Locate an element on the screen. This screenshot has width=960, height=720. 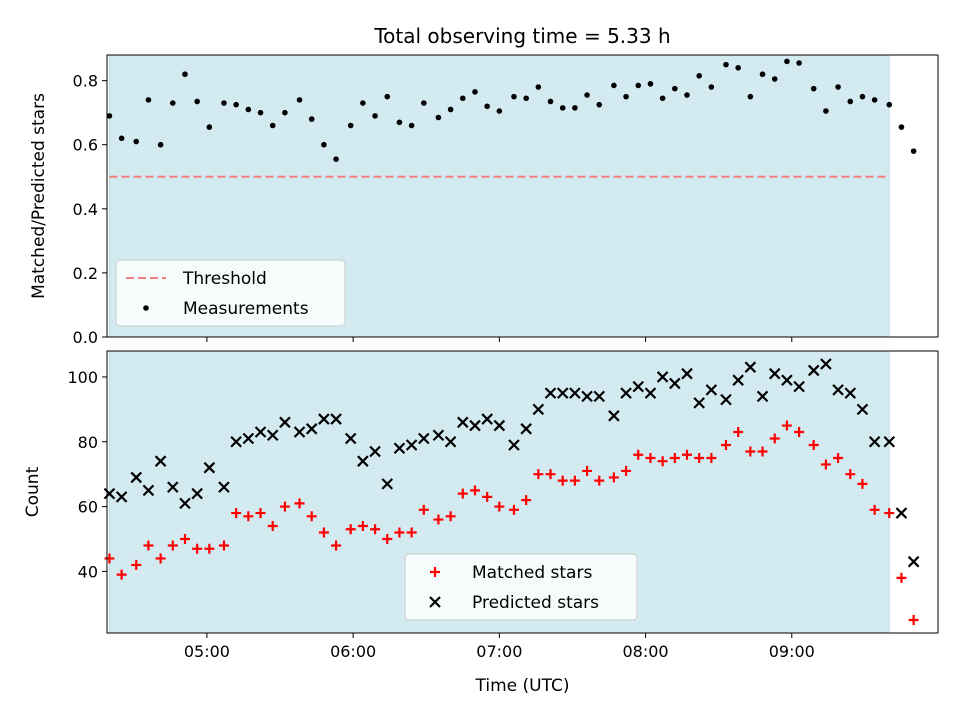
y-axis-label: Count is located at coordinates (33, 491).